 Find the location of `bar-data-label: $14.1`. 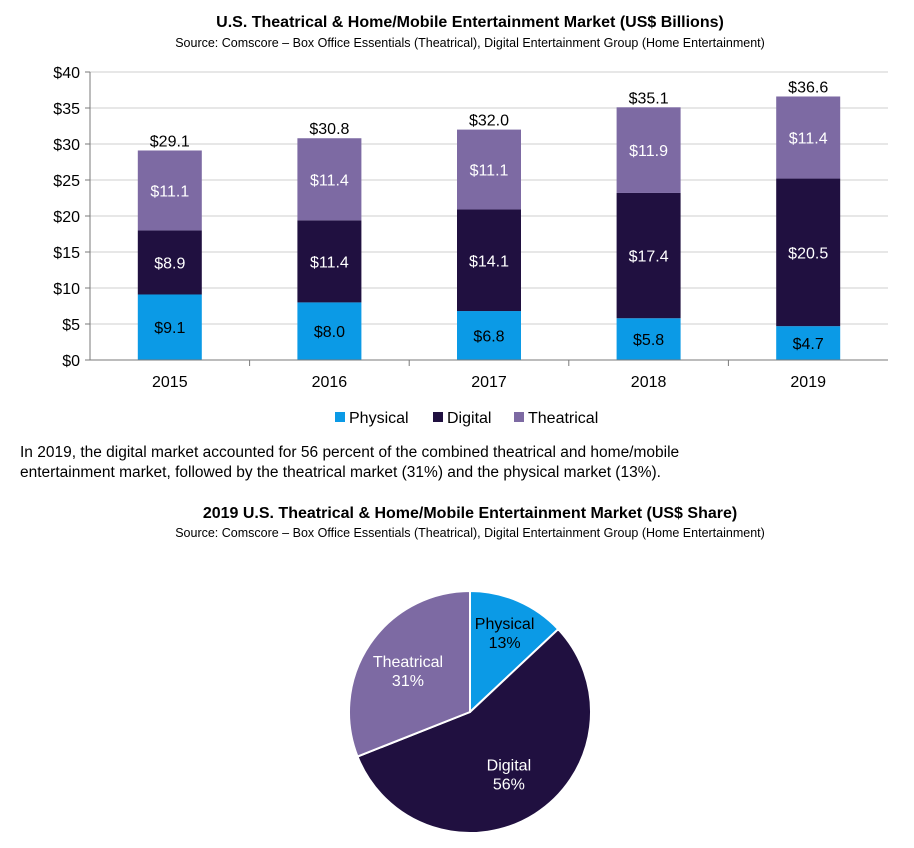

bar-data-label: $14.1 is located at coordinates (489, 261).